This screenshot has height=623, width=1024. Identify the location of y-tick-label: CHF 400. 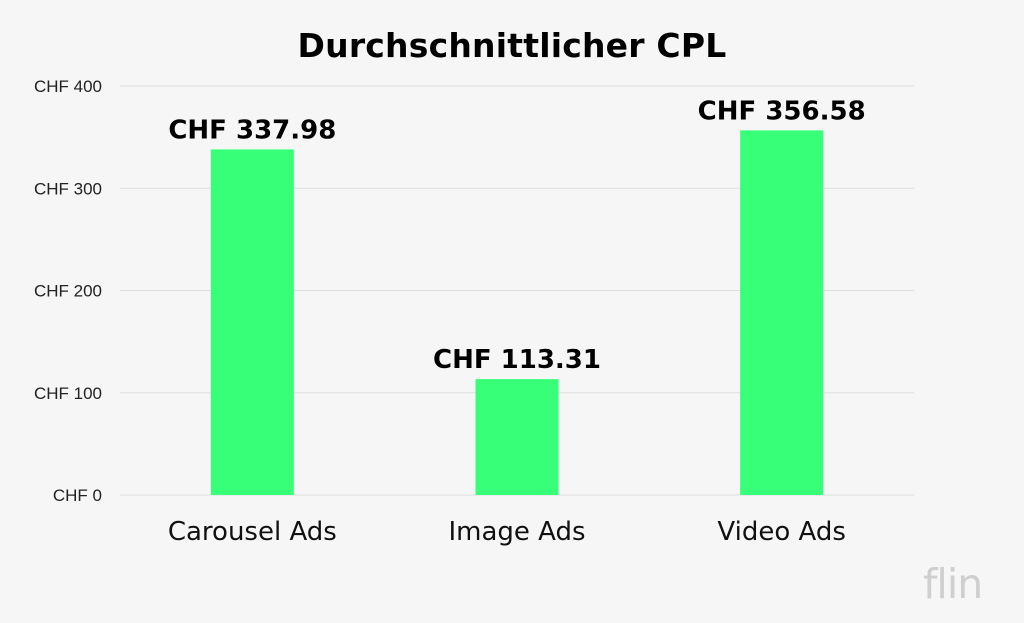
(68, 86).